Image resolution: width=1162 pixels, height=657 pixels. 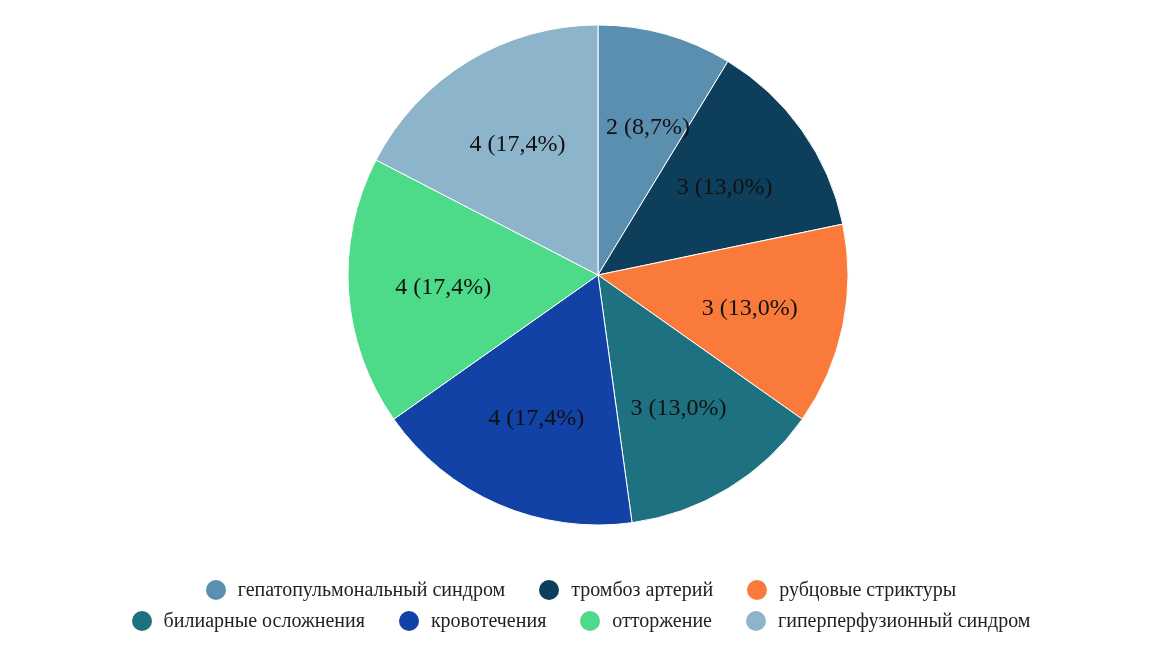 What do you see at coordinates (648, 125) in the screenshot?
I see `data-label: 2 (8,7%)` at bounding box center [648, 125].